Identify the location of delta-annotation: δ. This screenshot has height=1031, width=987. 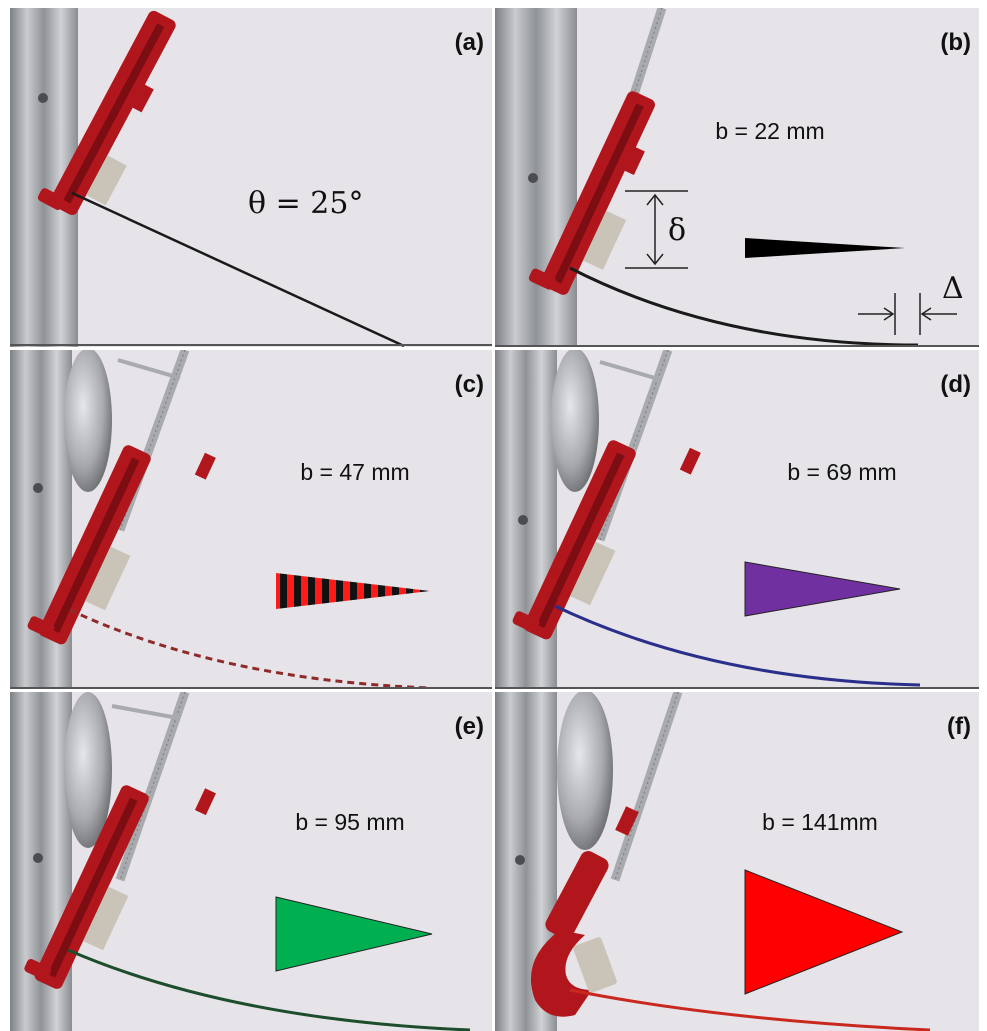
(656, 229).